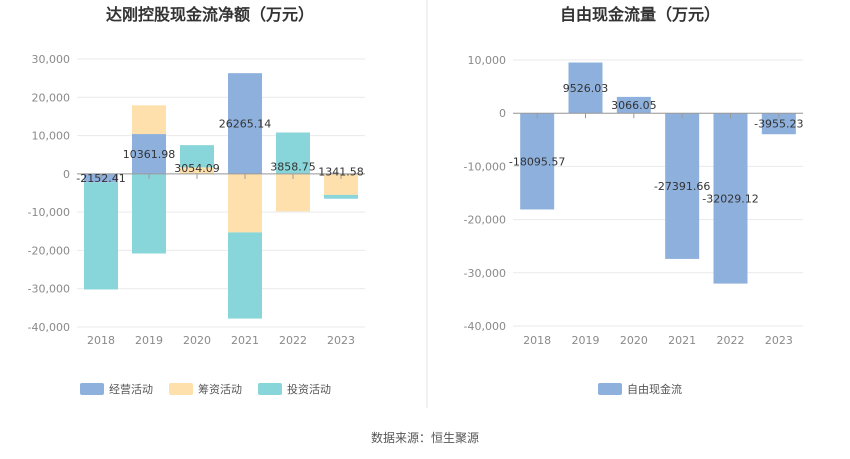 This screenshot has width=850, height=459. Describe the element at coordinates (100, 178) in the screenshot. I see `data-label: -2152.41` at that location.